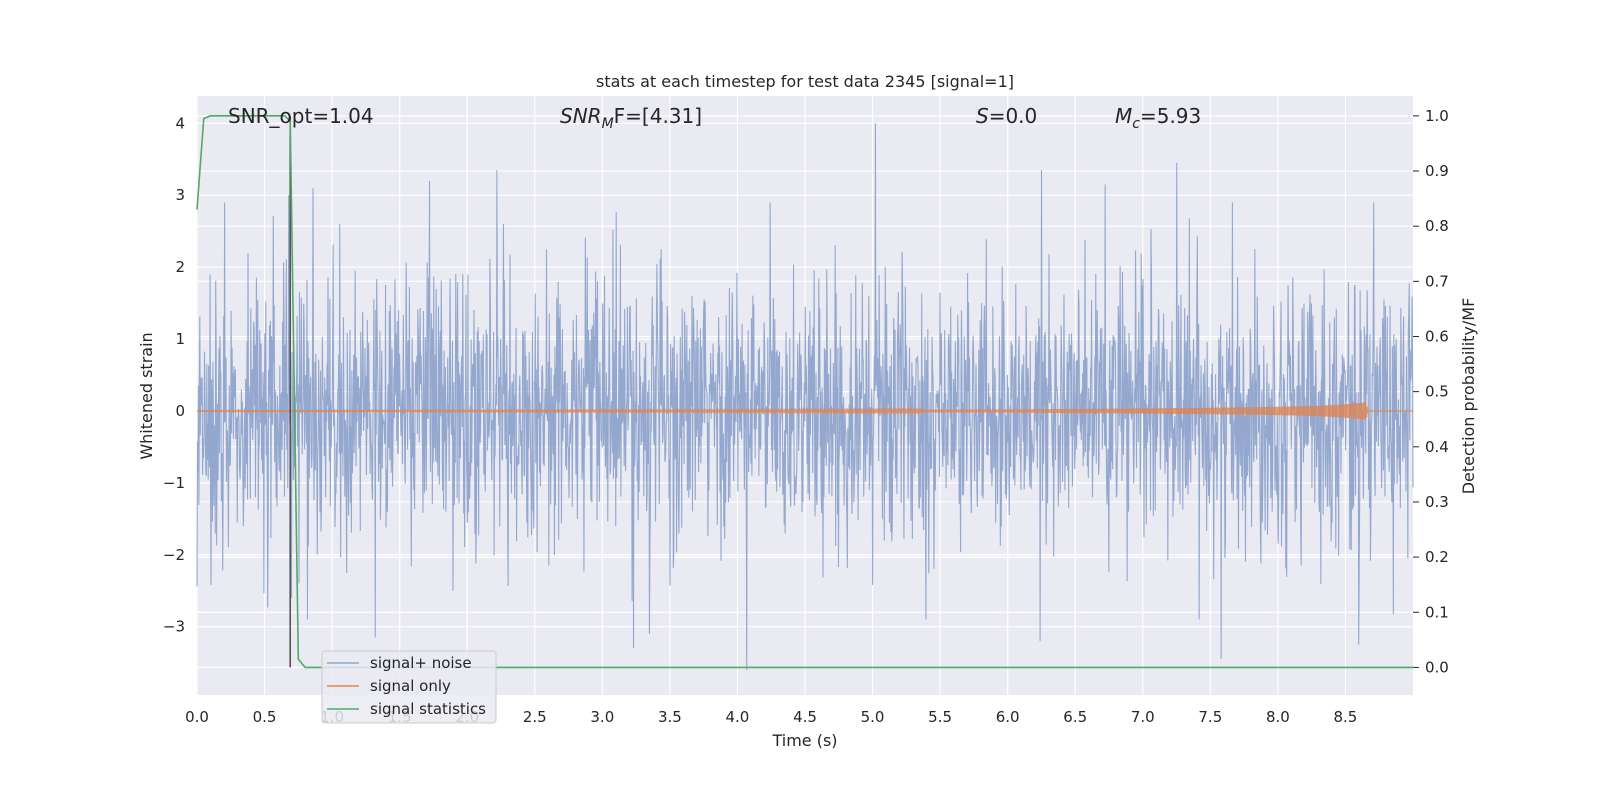 The height and width of the screenshot is (800, 1600). I want to click on y-left-tick-label: −2, so click(174, 555).